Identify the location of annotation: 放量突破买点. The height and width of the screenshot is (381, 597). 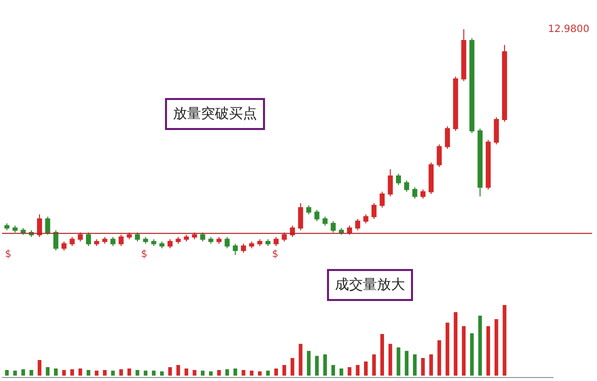
(215, 114).